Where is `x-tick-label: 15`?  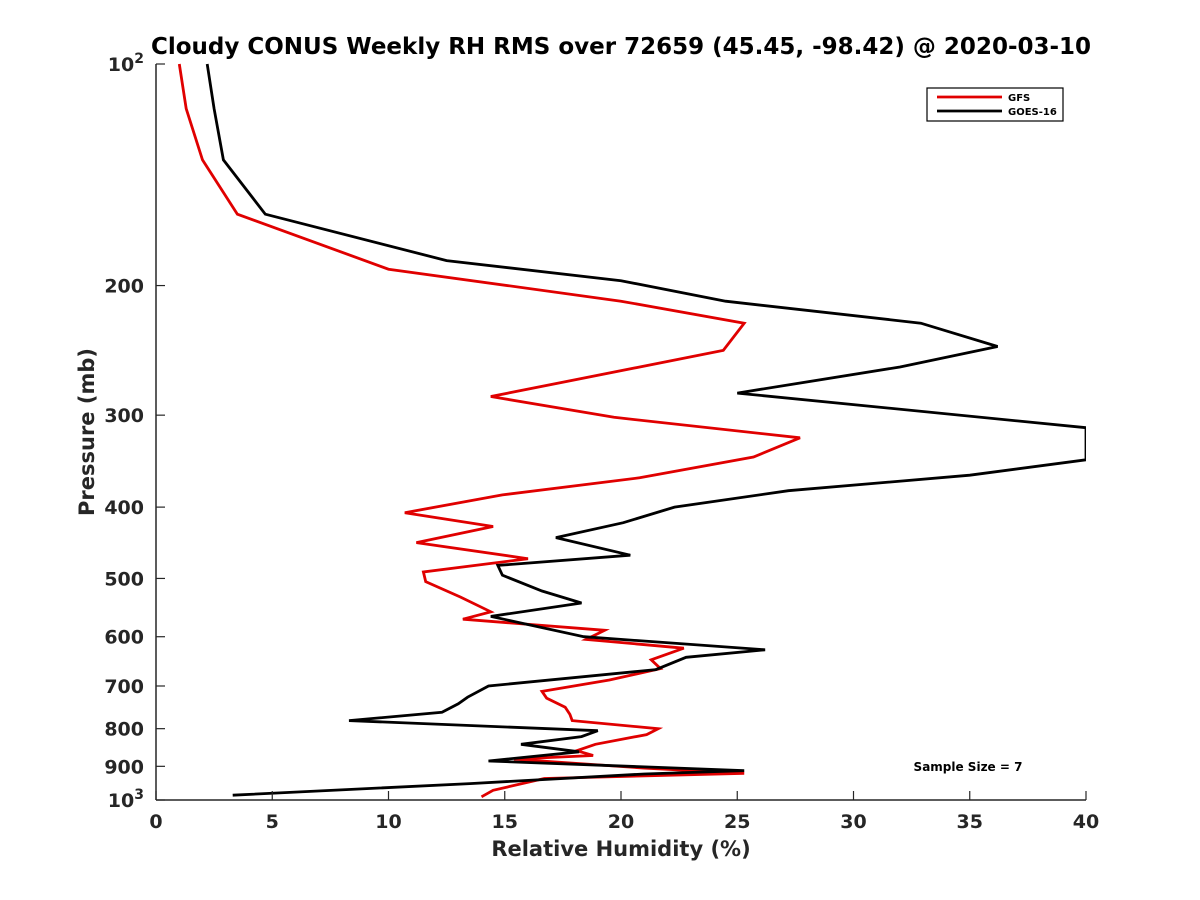 x-tick-label: 15 is located at coordinates (505, 822).